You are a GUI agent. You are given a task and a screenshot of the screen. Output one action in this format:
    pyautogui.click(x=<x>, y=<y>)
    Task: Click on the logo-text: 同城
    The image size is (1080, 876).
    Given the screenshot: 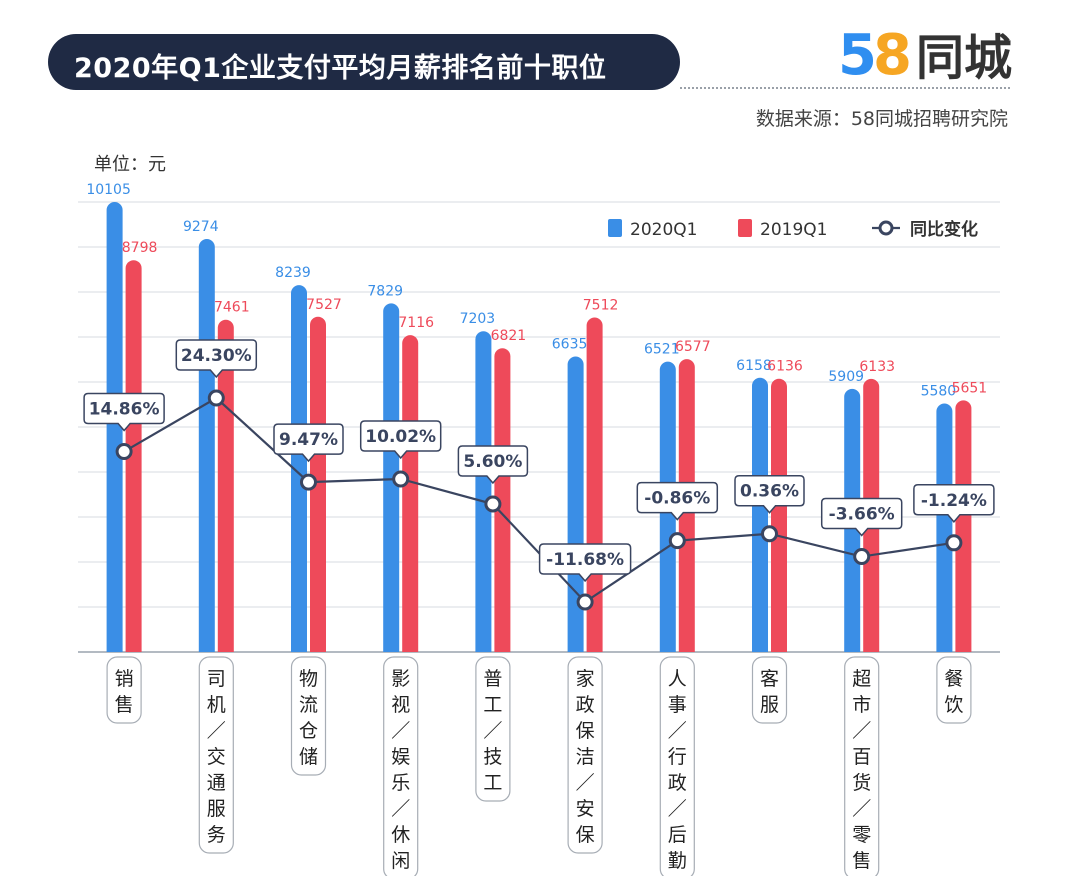 What is the action you would take?
    pyautogui.click(x=963, y=58)
    